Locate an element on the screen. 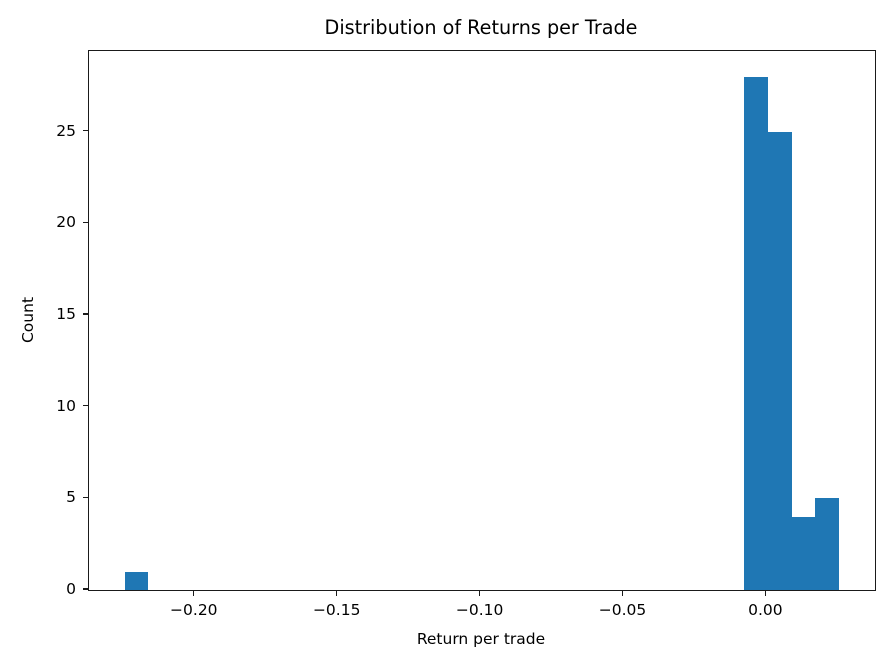  y-tick-label: 15 is located at coordinates (66, 314).